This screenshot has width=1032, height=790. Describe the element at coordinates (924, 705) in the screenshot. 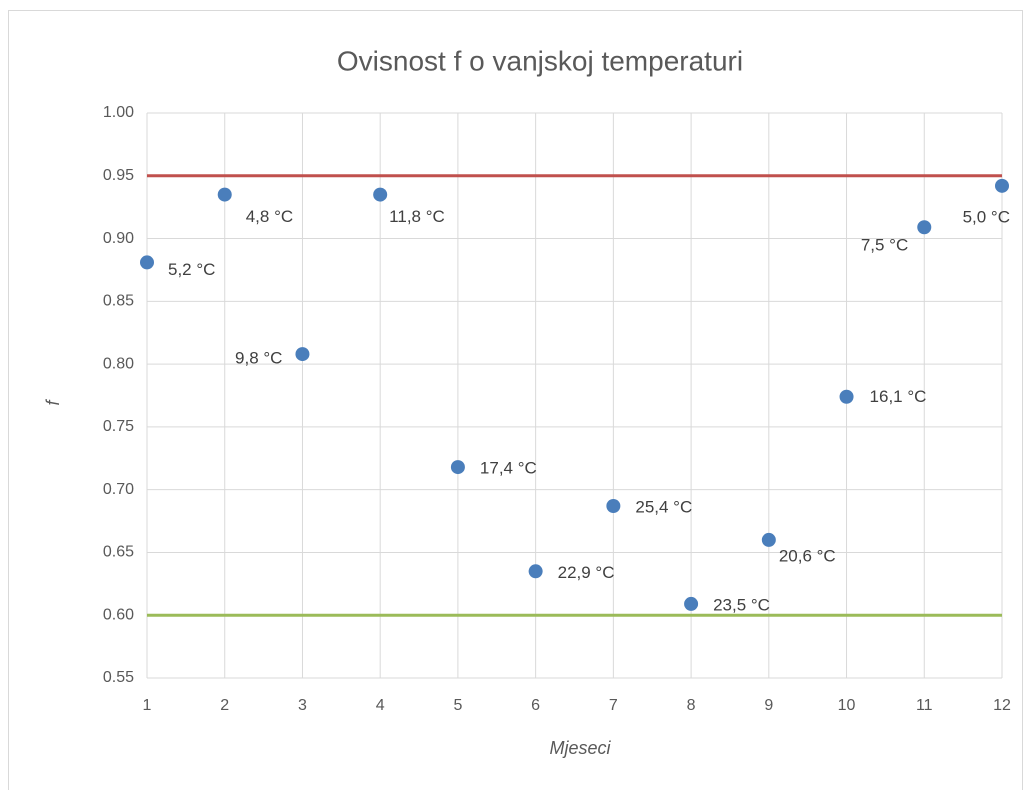

I see `x-tick-label: 11` at that location.